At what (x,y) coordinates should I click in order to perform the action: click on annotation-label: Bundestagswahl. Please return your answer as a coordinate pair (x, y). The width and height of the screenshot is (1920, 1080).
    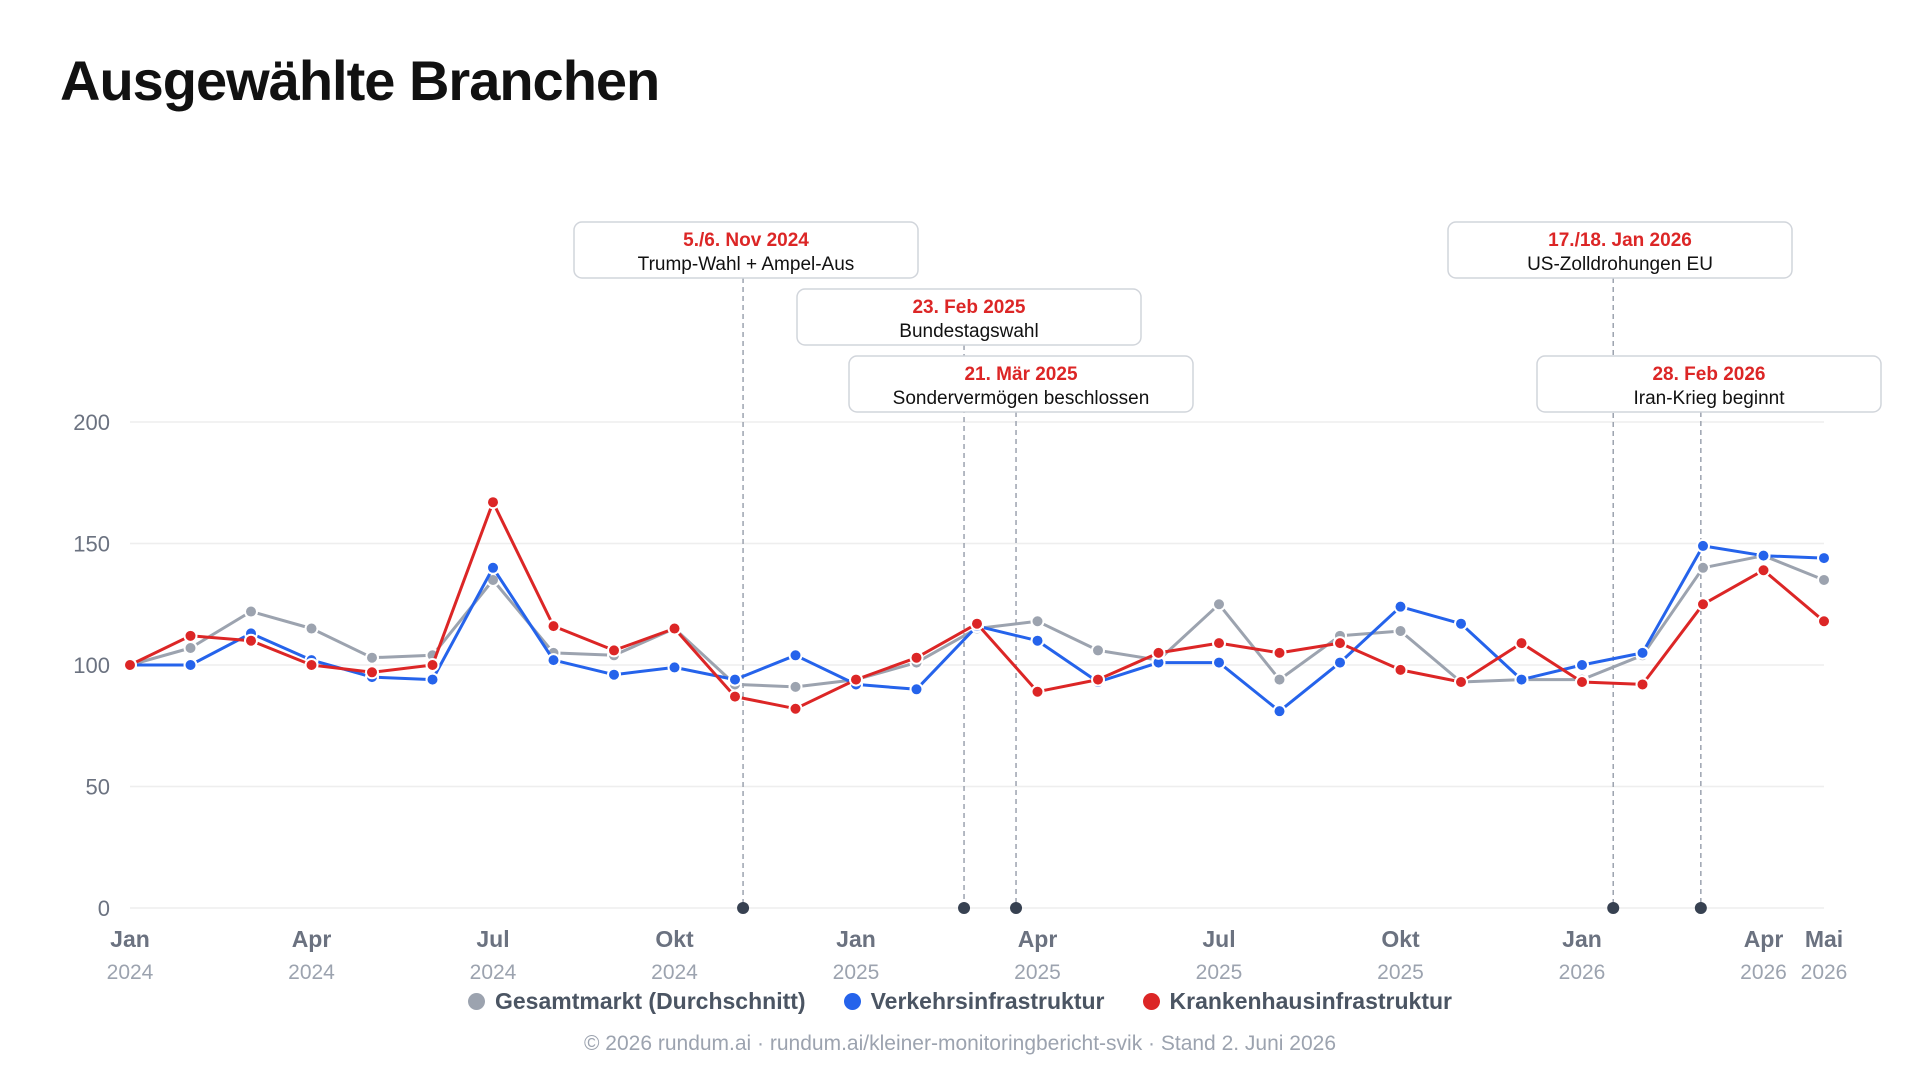
    Looking at the image, I should click on (968, 331).